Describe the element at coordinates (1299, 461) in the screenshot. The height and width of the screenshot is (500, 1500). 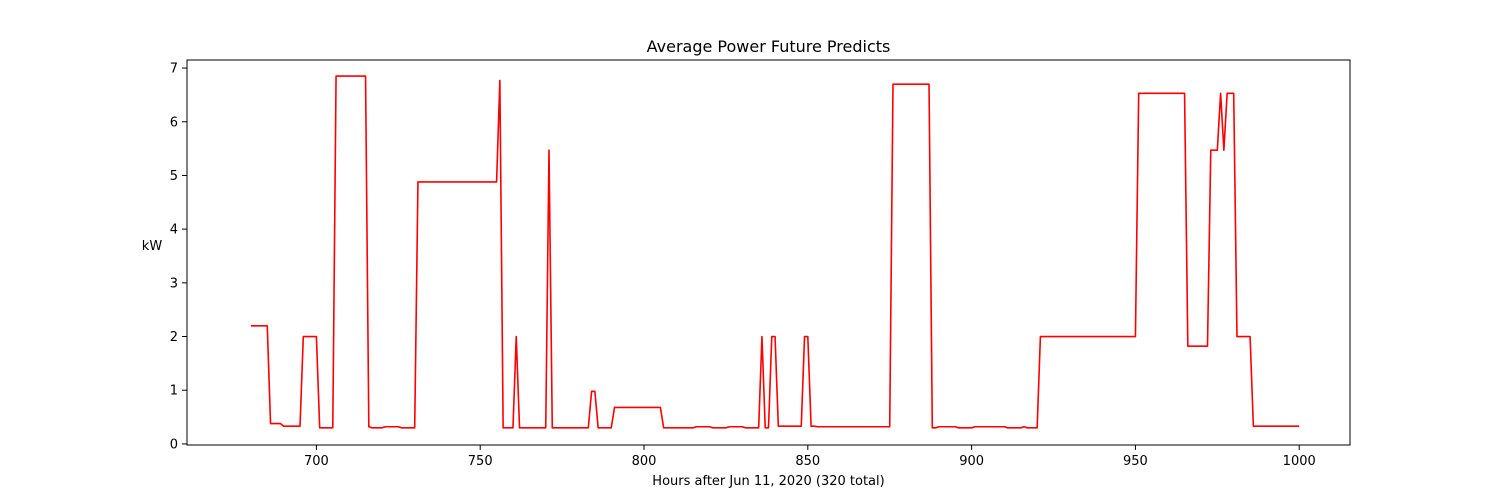
I see `x-tick-label: 1000` at that location.